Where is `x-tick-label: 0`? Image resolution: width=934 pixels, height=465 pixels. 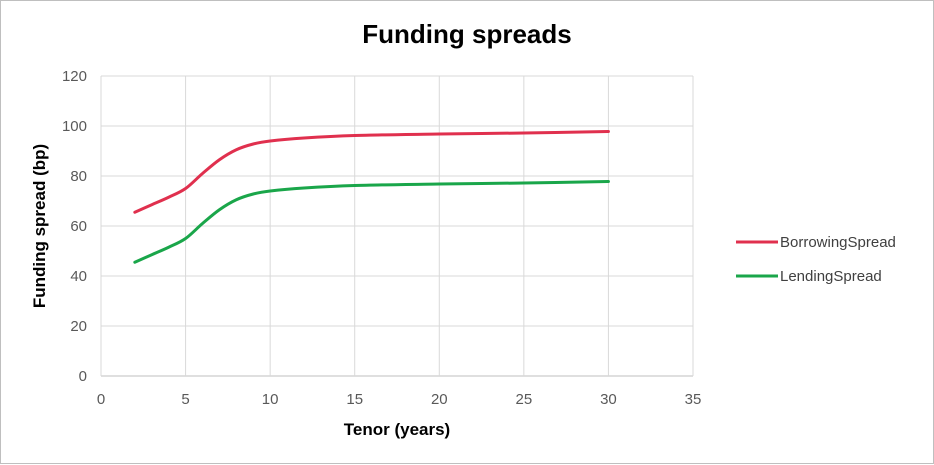 x-tick-label: 0 is located at coordinates (101, 399).